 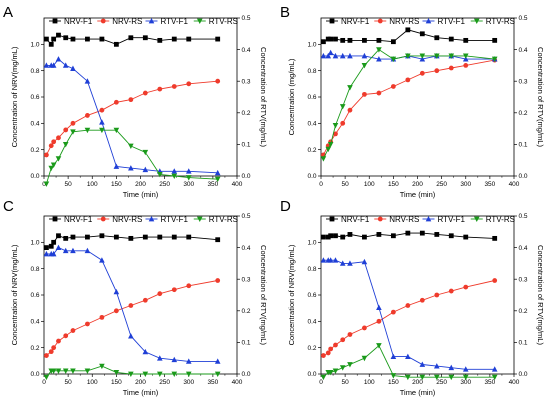 I want to click on x-tick-label: 350, so click(x=212, y=184).